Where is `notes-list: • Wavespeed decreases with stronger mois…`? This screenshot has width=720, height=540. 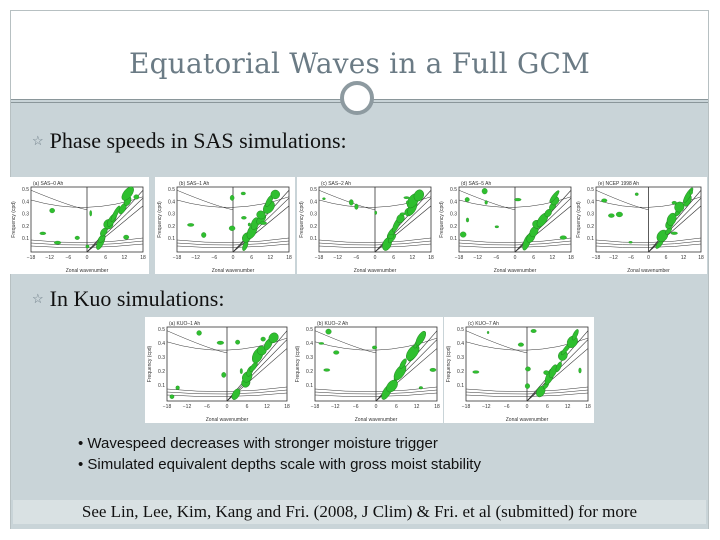 notes-list: • Wavespeed decreases with stronger mois… is located at coordinates (279, 454).